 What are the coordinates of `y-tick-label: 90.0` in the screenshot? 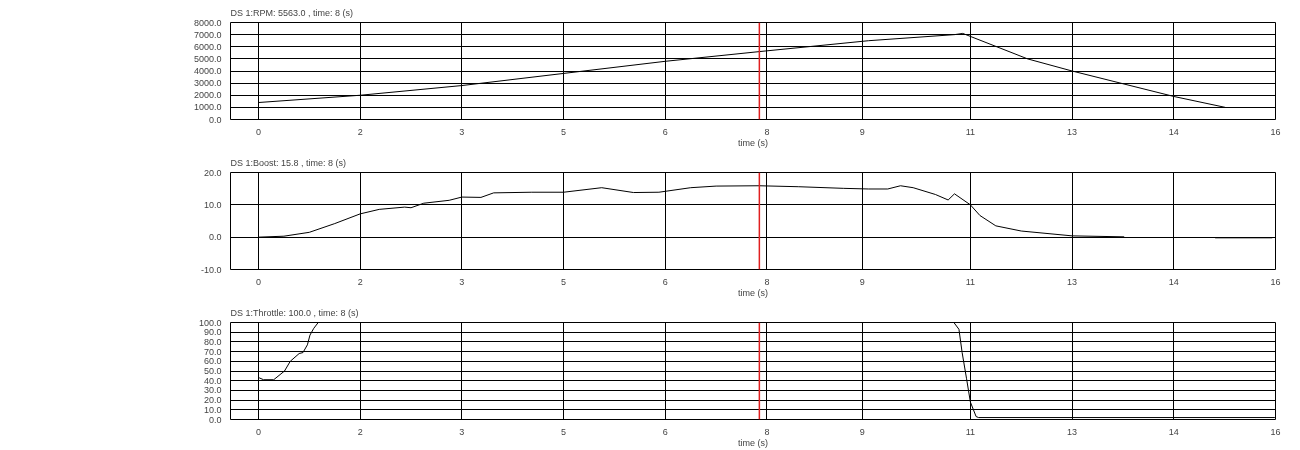 It's located at (212, 332).